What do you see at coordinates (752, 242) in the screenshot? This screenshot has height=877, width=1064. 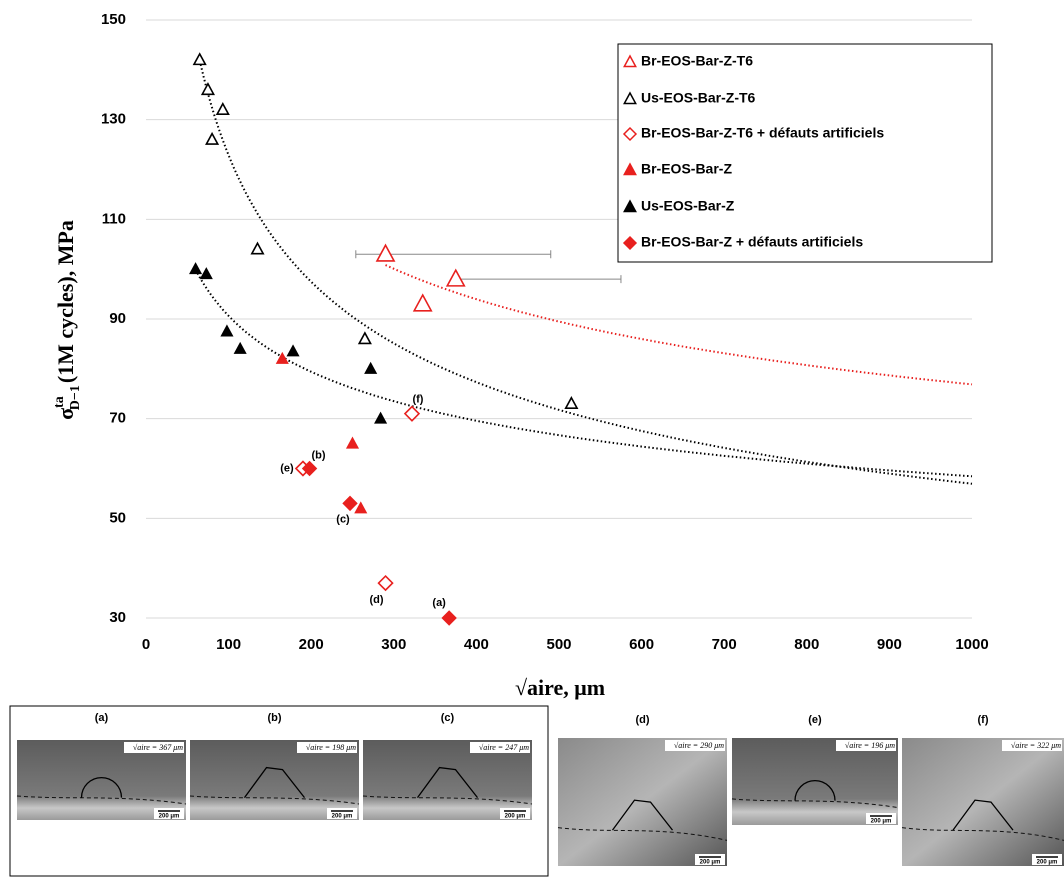 I see `legend-label: Br-EOS-Bar-Z + défauts artificiels` at bounding box center [752, 242].